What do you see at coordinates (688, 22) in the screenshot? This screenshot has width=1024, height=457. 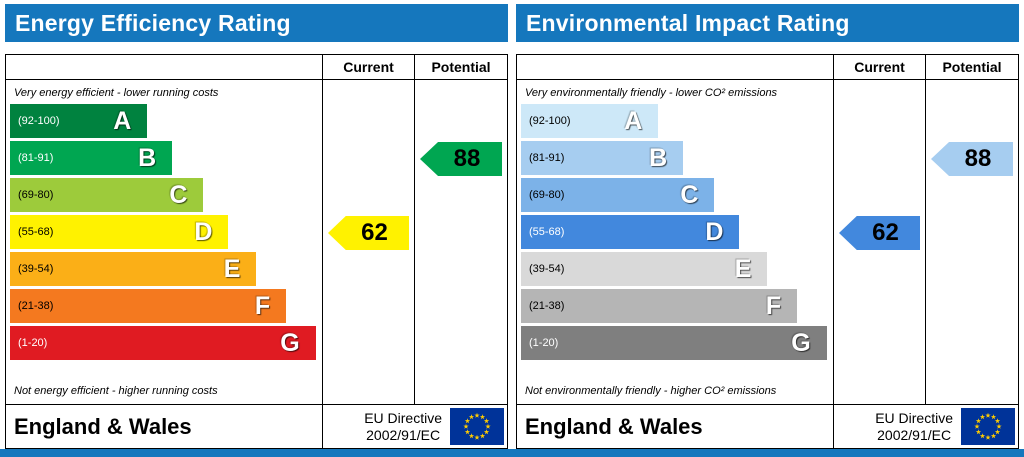 I see `panel-title: Environmental Impact Rating` at bounding box center [688, 22].